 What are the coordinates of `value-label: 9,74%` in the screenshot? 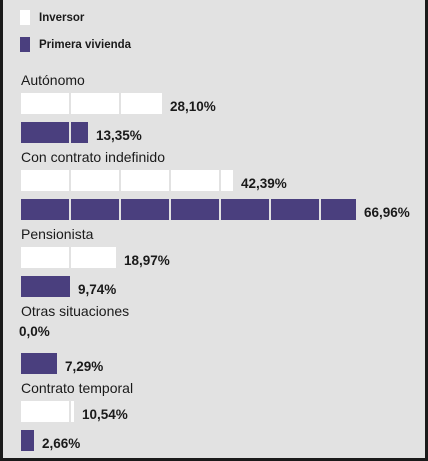 It's located at (97, 289).